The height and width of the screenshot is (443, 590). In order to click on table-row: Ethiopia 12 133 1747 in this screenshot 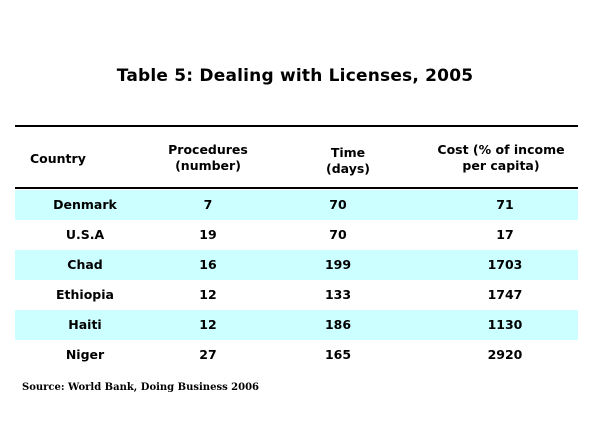, I will do `click(296, 295)`.